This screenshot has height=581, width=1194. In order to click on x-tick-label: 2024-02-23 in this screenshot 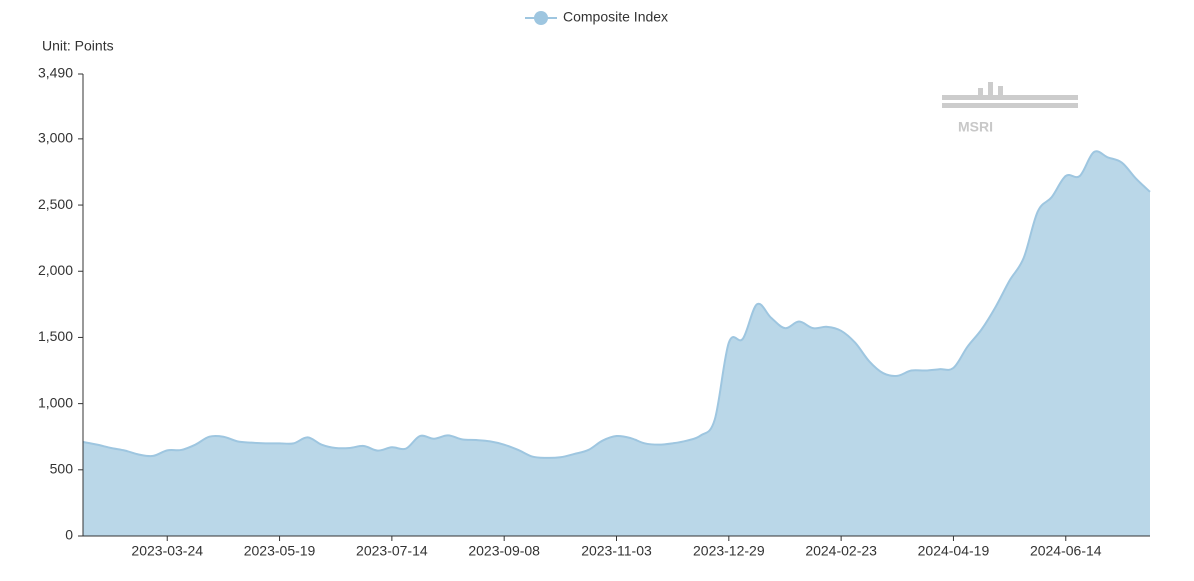, I will do `click(841, 551)`.